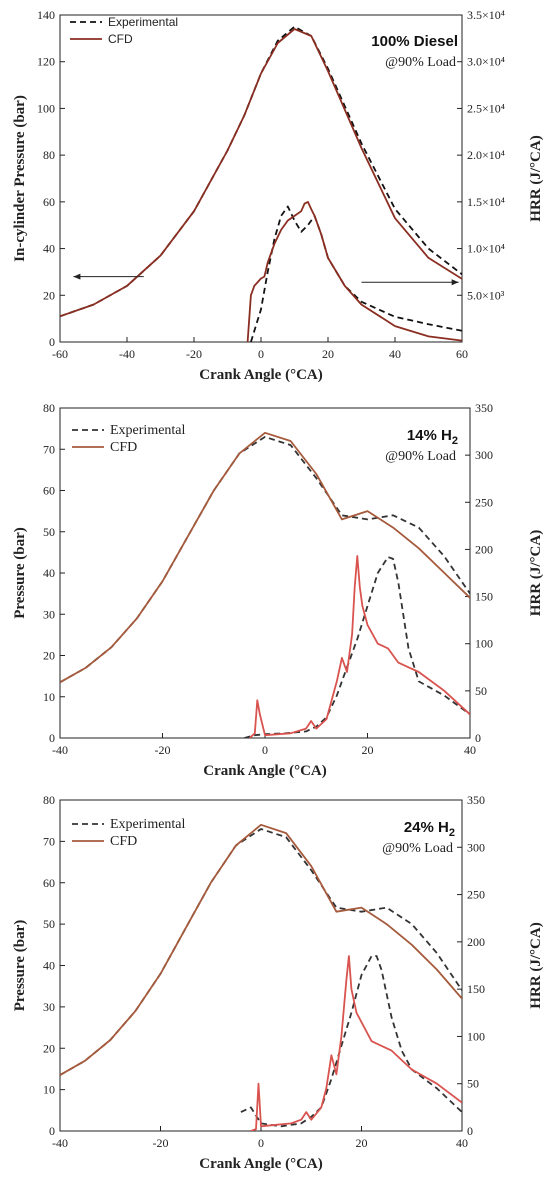 The width and height of the screenshot is (550, 1184). Describe the element at coordinates (452, 833) in the screenshot. I see `annotation-title-subscript: 2` at that location.